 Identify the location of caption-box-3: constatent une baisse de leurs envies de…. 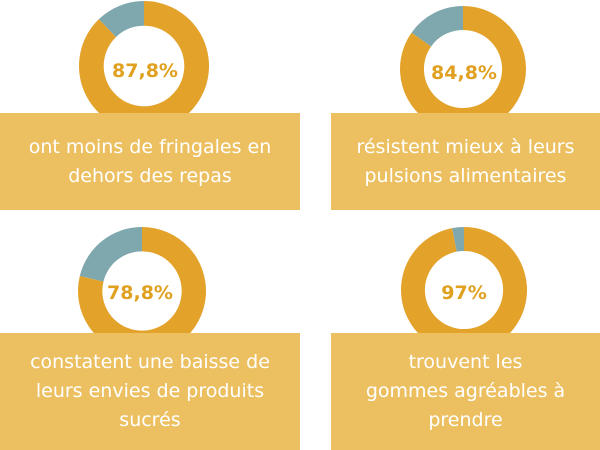
(150, 391).